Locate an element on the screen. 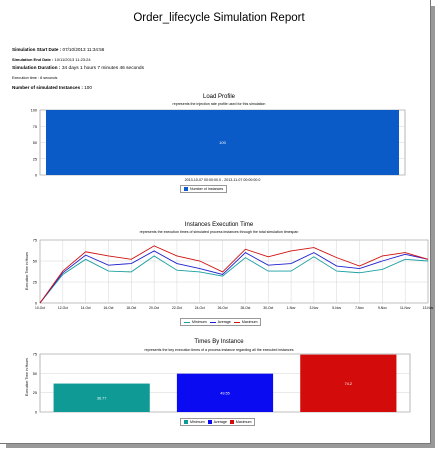 Image resolution: width=438 pixels, height=451 pixels. duration-value: 34 days 1 hours 7 minutes 46 seconds is located at coordinates (102, 68).